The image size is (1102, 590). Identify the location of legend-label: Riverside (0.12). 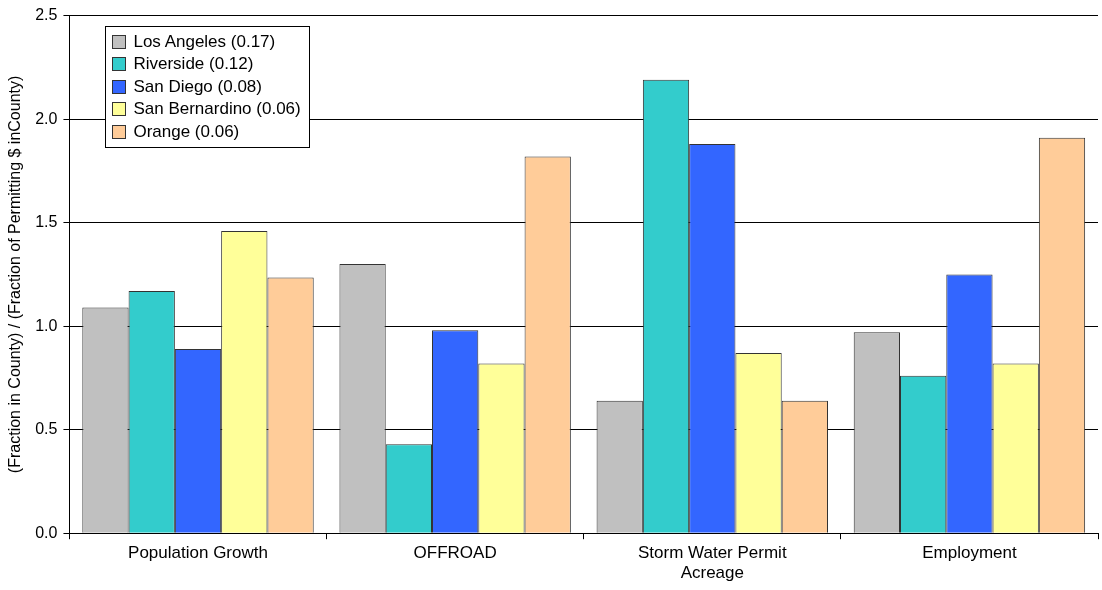
(193, 64).